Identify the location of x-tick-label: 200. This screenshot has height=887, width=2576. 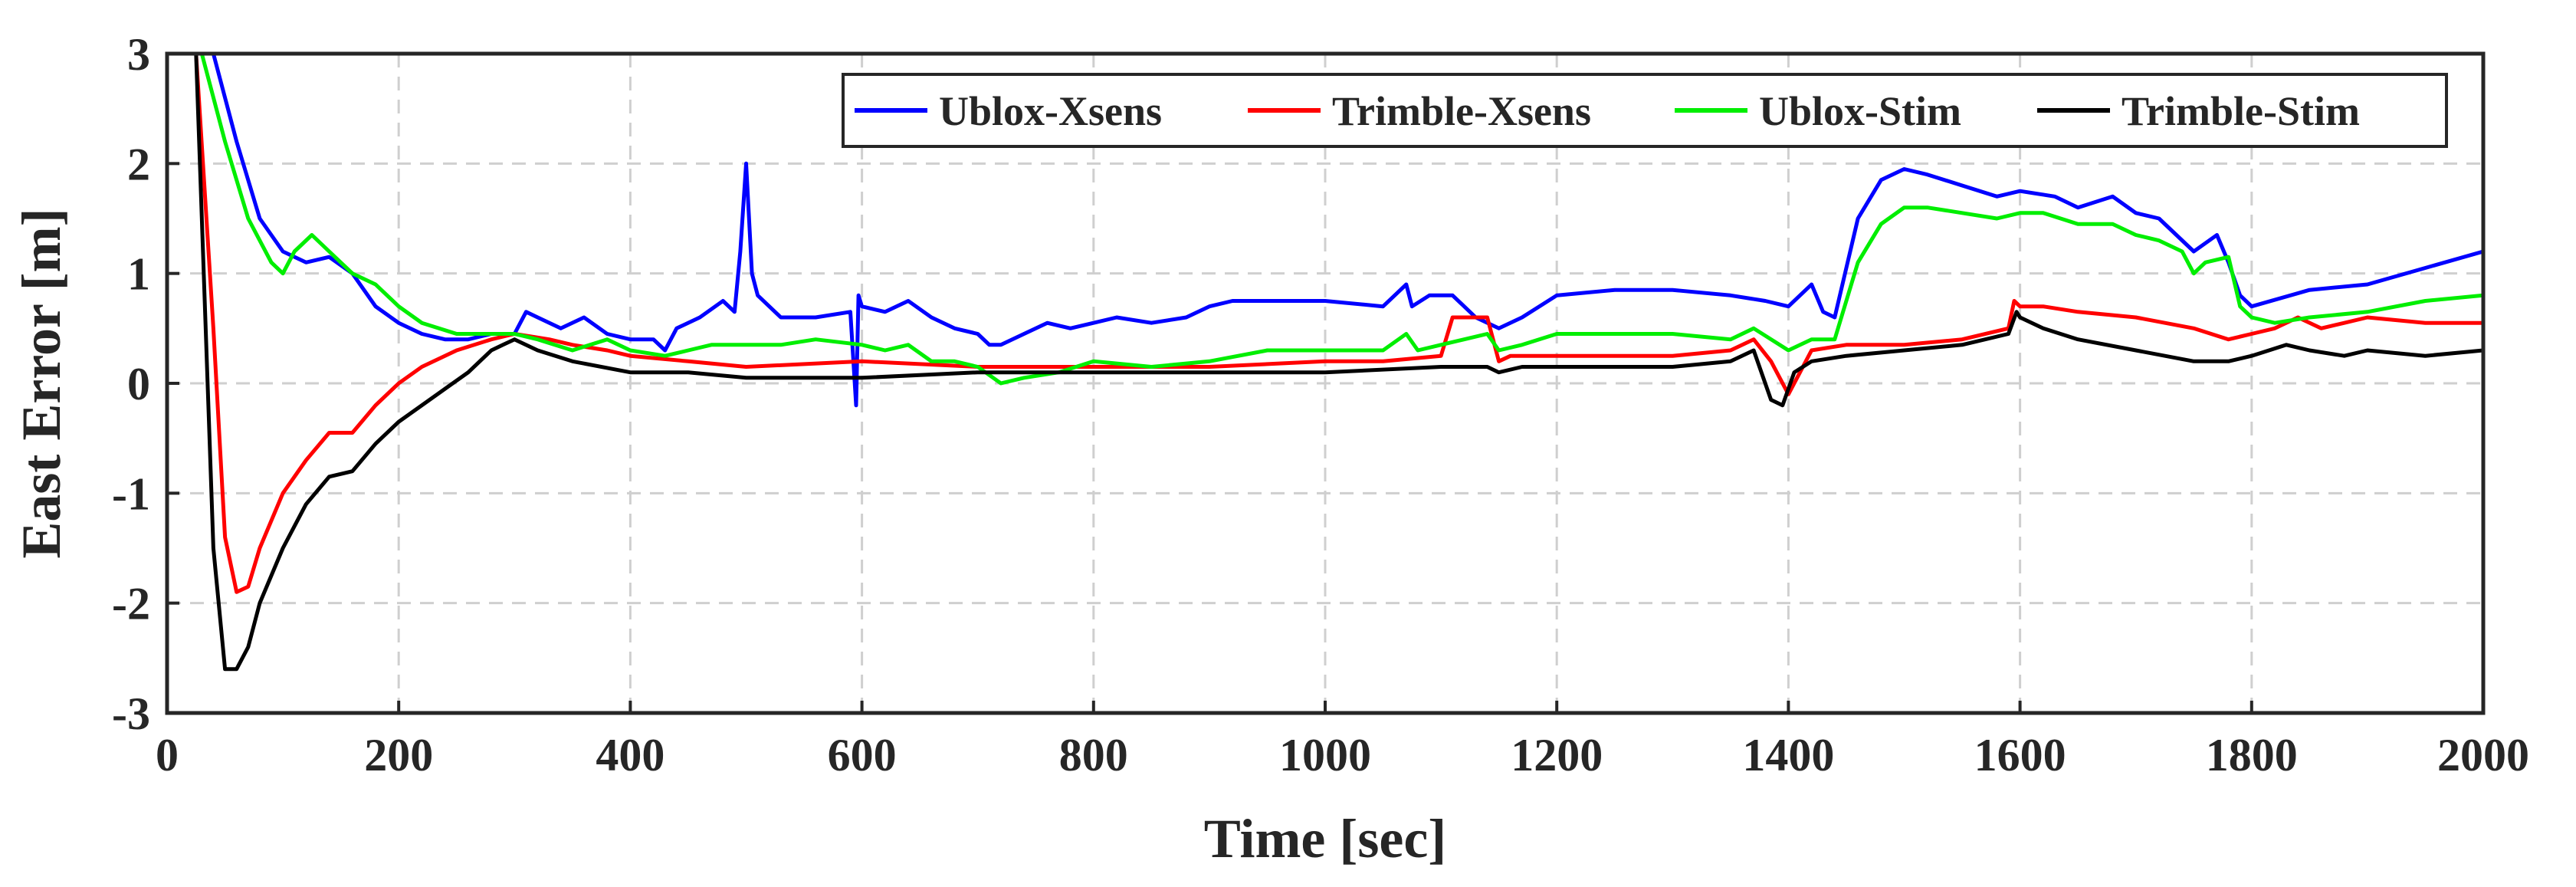
(398, 755).